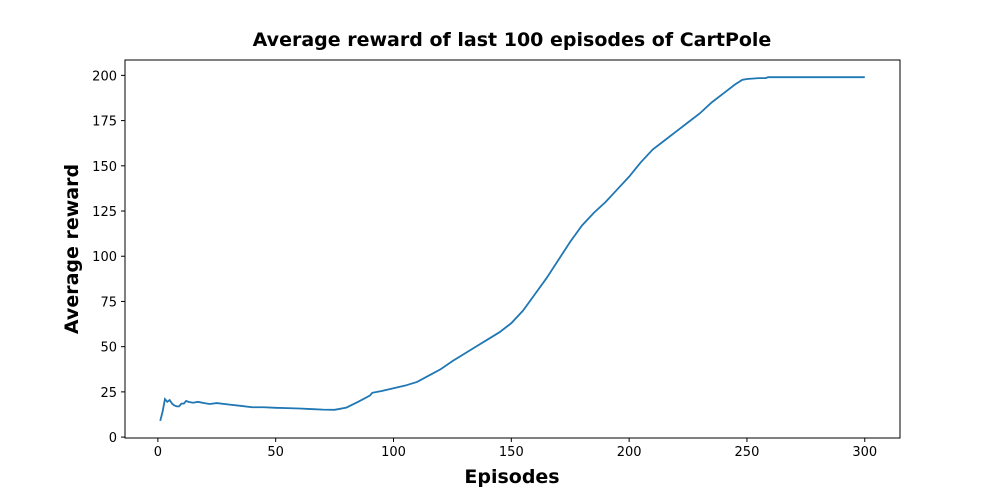  What do you see at coordinates (393, 452) in the screenshot?
I see `x-tick-label: 100` at bounding box center [393, 452].